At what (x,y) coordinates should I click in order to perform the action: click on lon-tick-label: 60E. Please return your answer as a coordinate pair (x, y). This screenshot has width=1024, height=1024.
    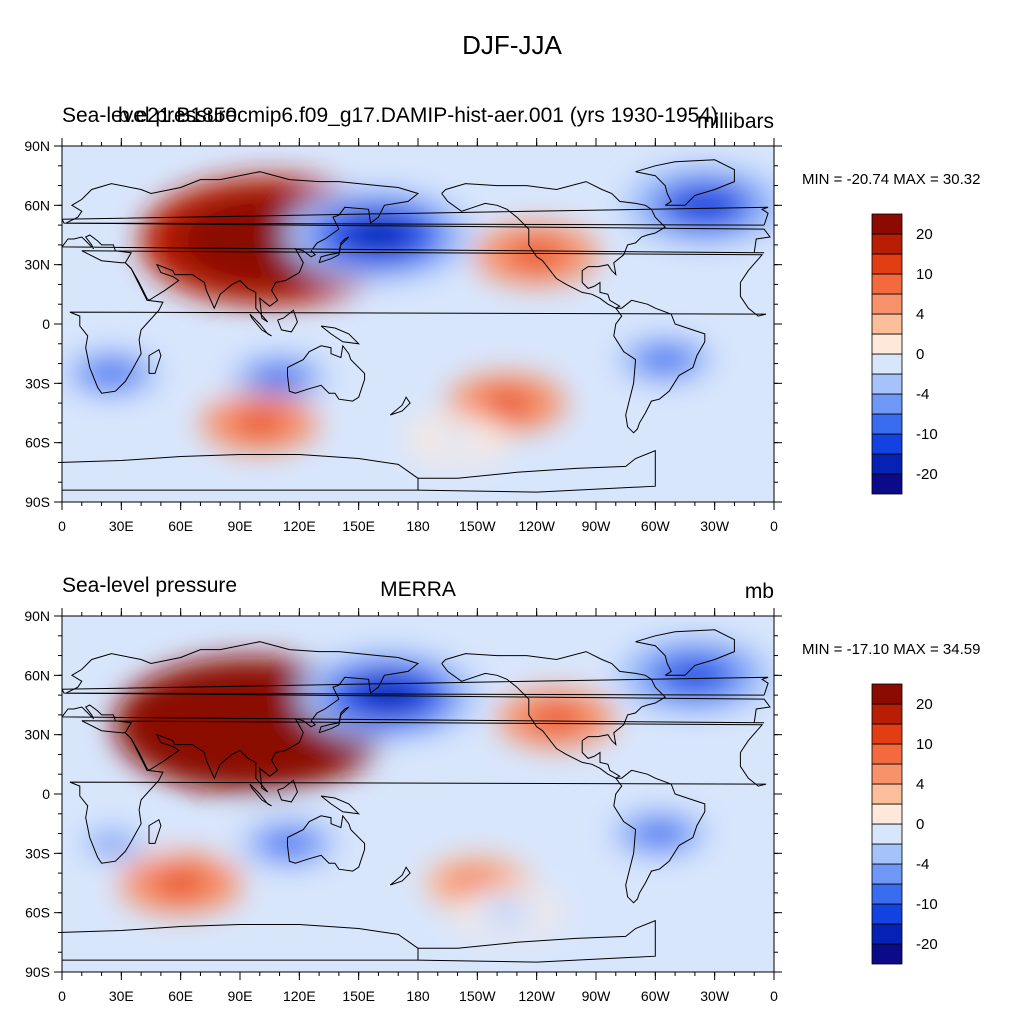
    Looking at the image, I should click on (180, 526).